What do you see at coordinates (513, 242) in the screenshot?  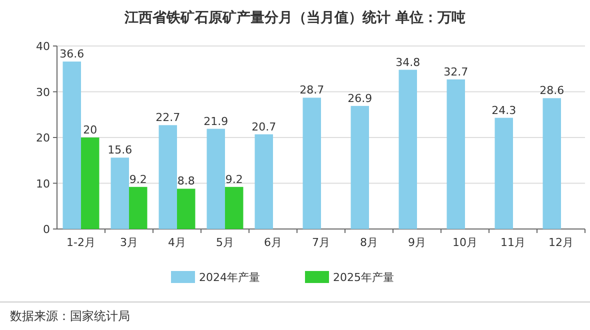 I see `x-tick-label: 11月` at bounding box center [513, 242].